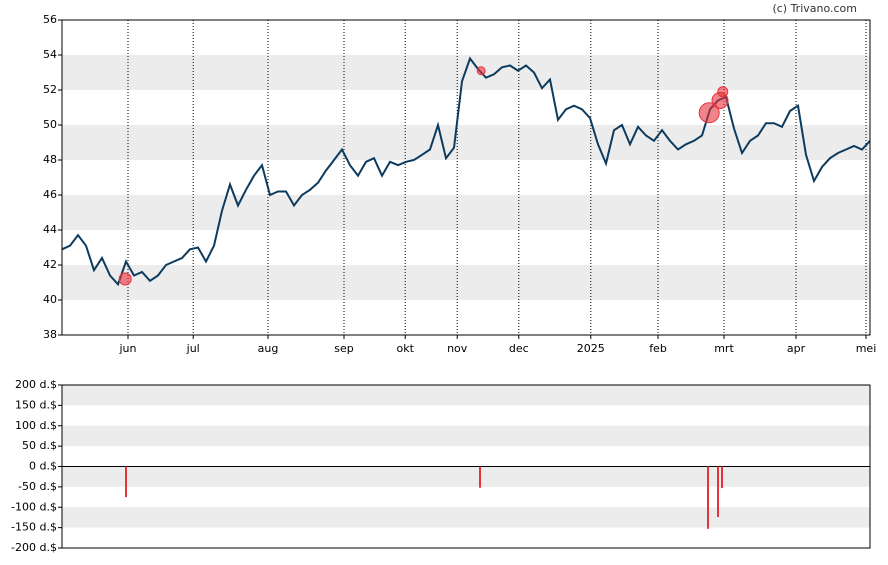  Describe the element at coordinates (50, 54) in the screenshot. I see `y-tick-label: 54` at that location.